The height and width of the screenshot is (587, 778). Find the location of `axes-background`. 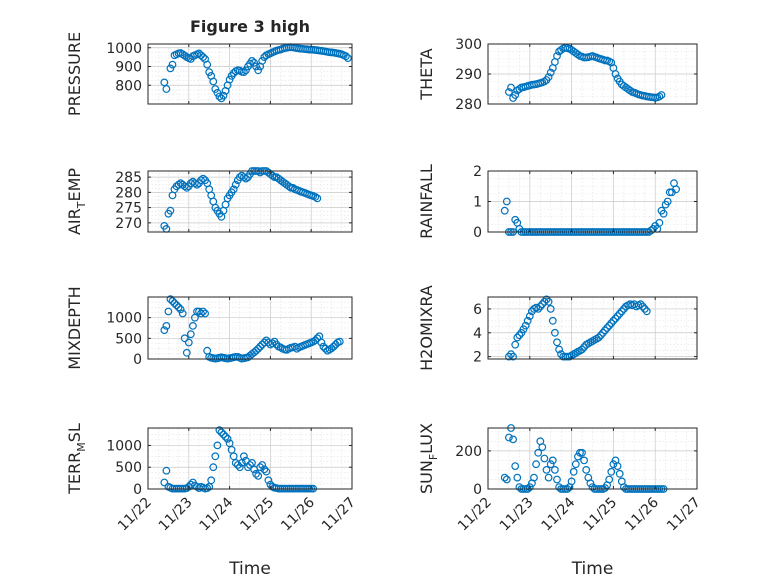

axes-background is located at coordinates (250, 458).